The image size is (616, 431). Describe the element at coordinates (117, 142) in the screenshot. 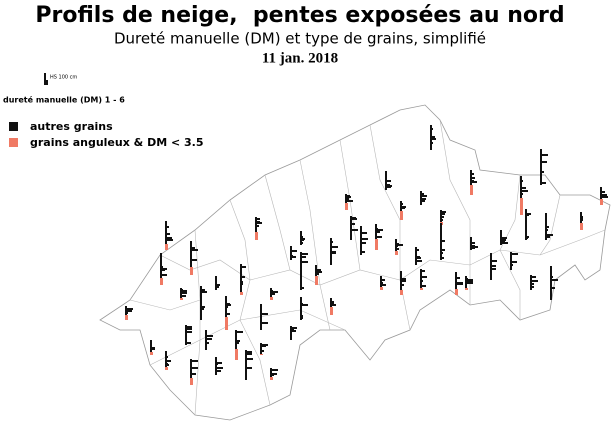

I see `legend-label: grains anguleux & DM < 3.5` at that location.